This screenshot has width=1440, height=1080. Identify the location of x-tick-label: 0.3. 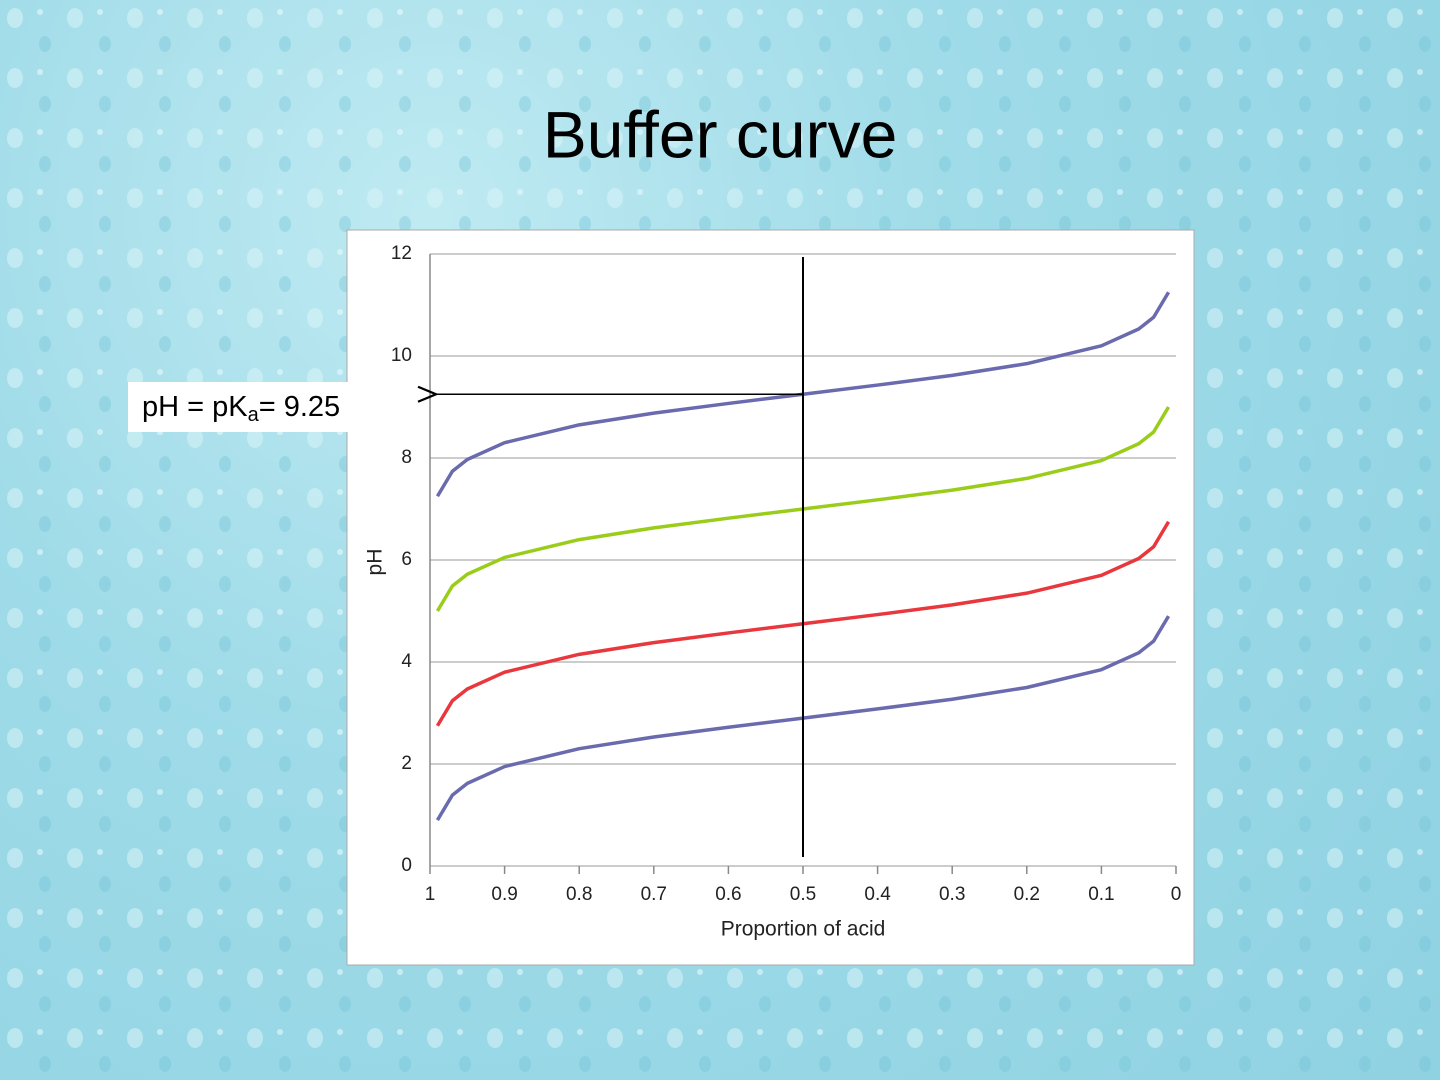
(952, 894).